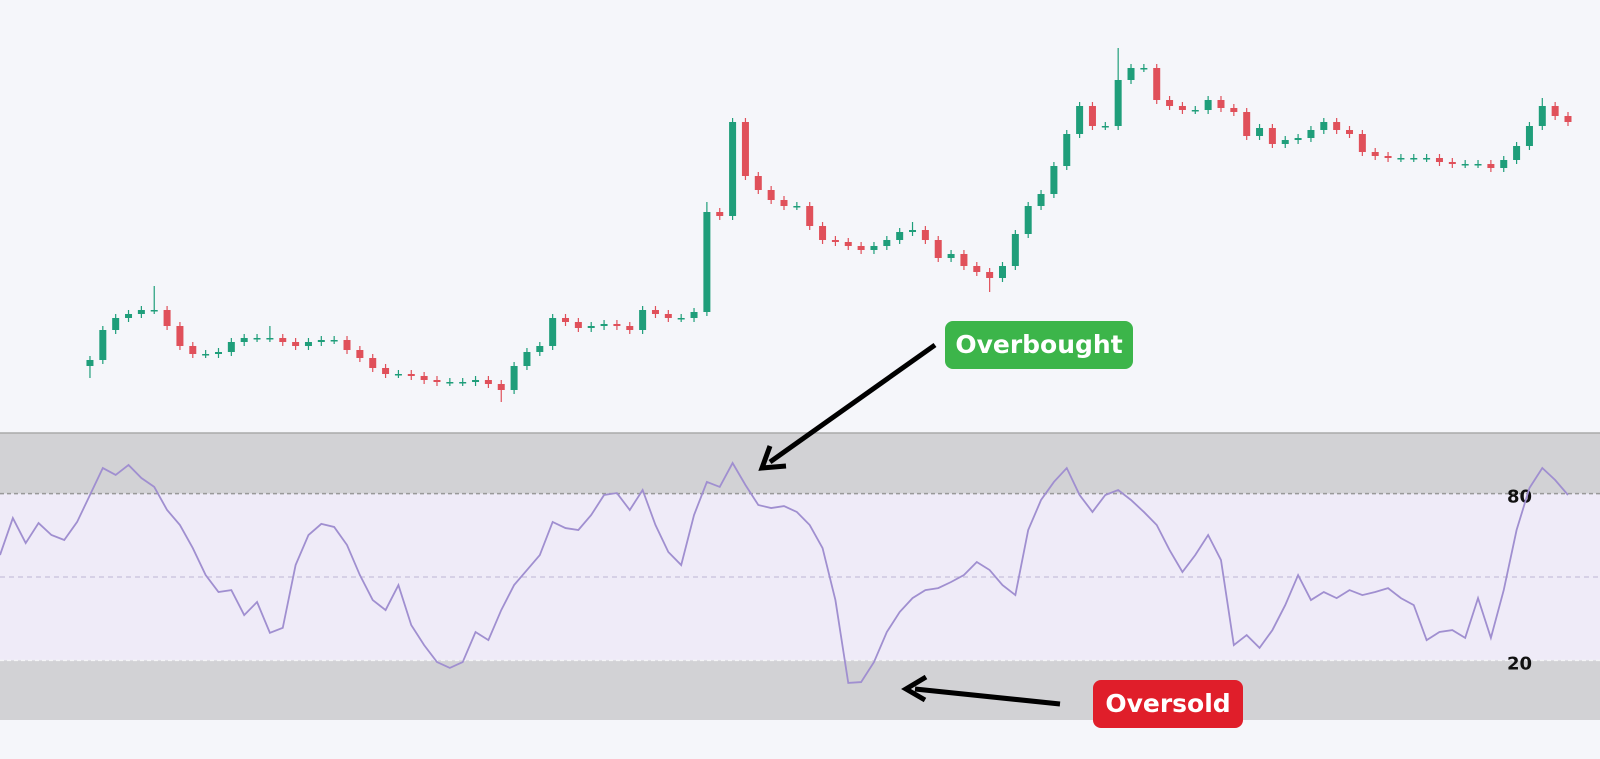 The height and width of the screenshot is (759, 1600). Describe the element at coordinates (945, 396) in the screenshot. I see `overbought-annotation: Overbought` at that location.